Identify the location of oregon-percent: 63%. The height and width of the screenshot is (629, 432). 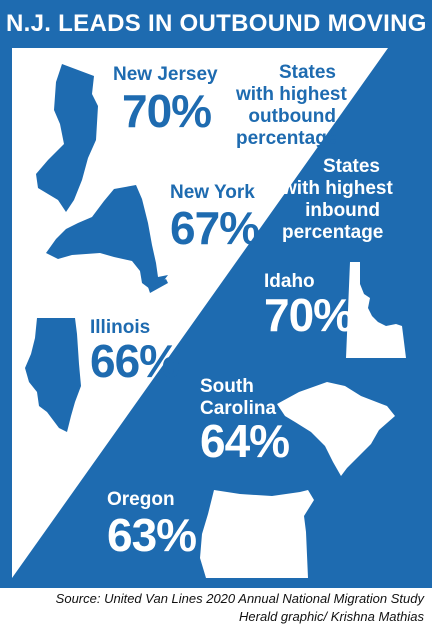
(152, 535).